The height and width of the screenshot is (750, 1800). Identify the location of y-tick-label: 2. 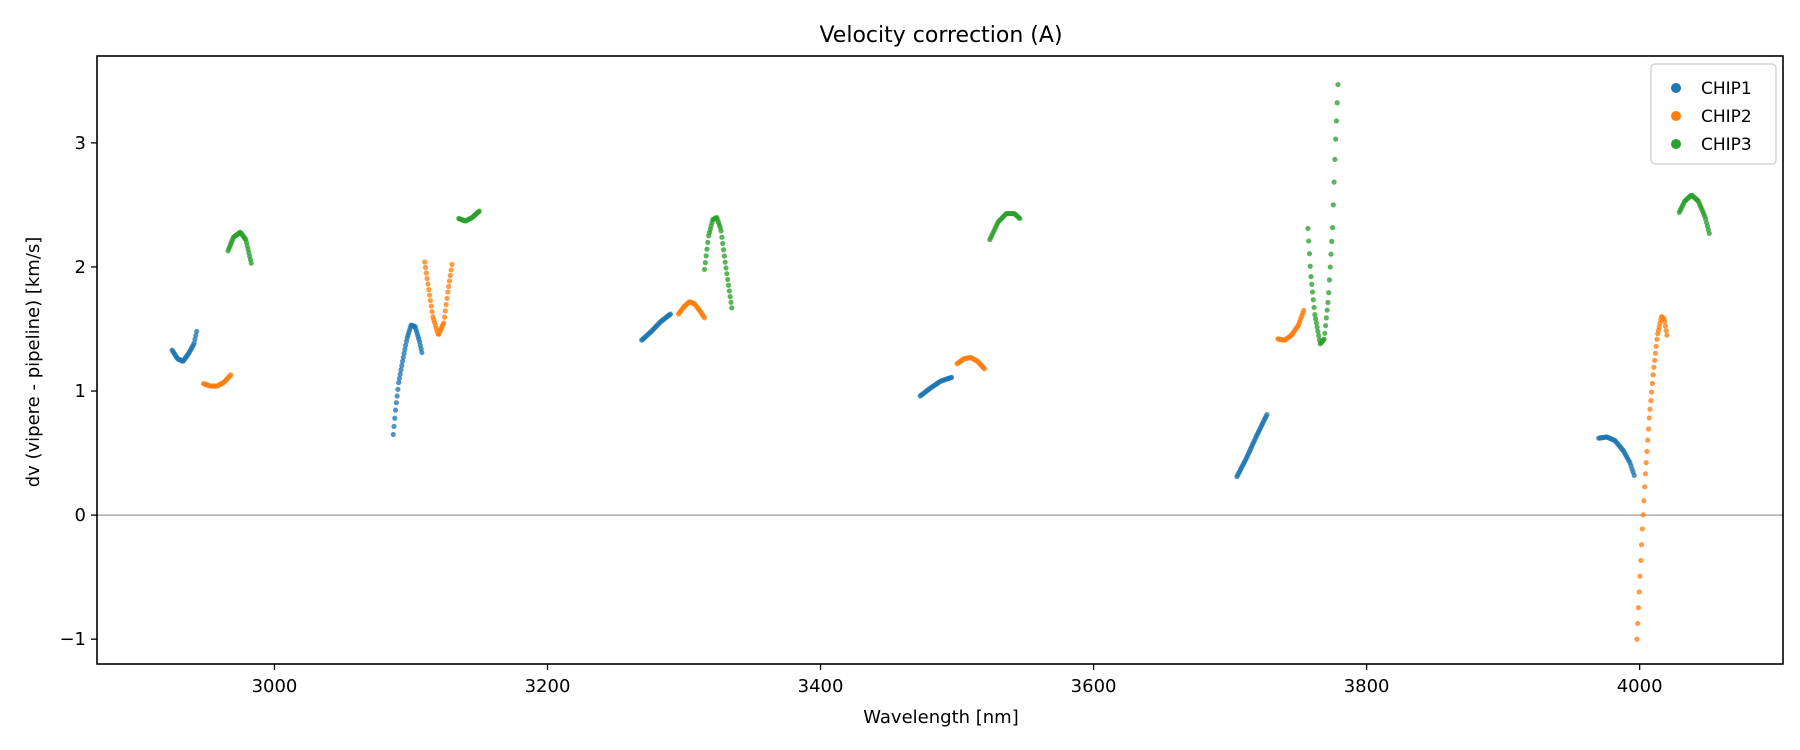
(80, 267).